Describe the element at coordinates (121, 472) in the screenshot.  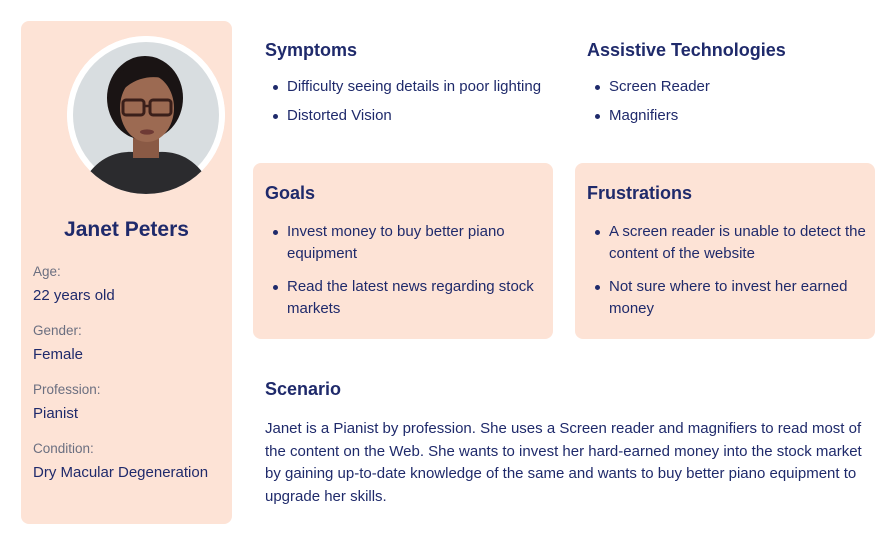
I see `condition-value: Dry Macular Degeneration` at that location.